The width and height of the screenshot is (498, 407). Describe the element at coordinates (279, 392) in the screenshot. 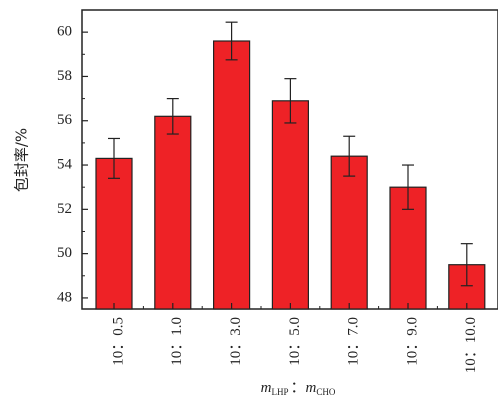

I see `x-title-sub1: LHP` at that location.